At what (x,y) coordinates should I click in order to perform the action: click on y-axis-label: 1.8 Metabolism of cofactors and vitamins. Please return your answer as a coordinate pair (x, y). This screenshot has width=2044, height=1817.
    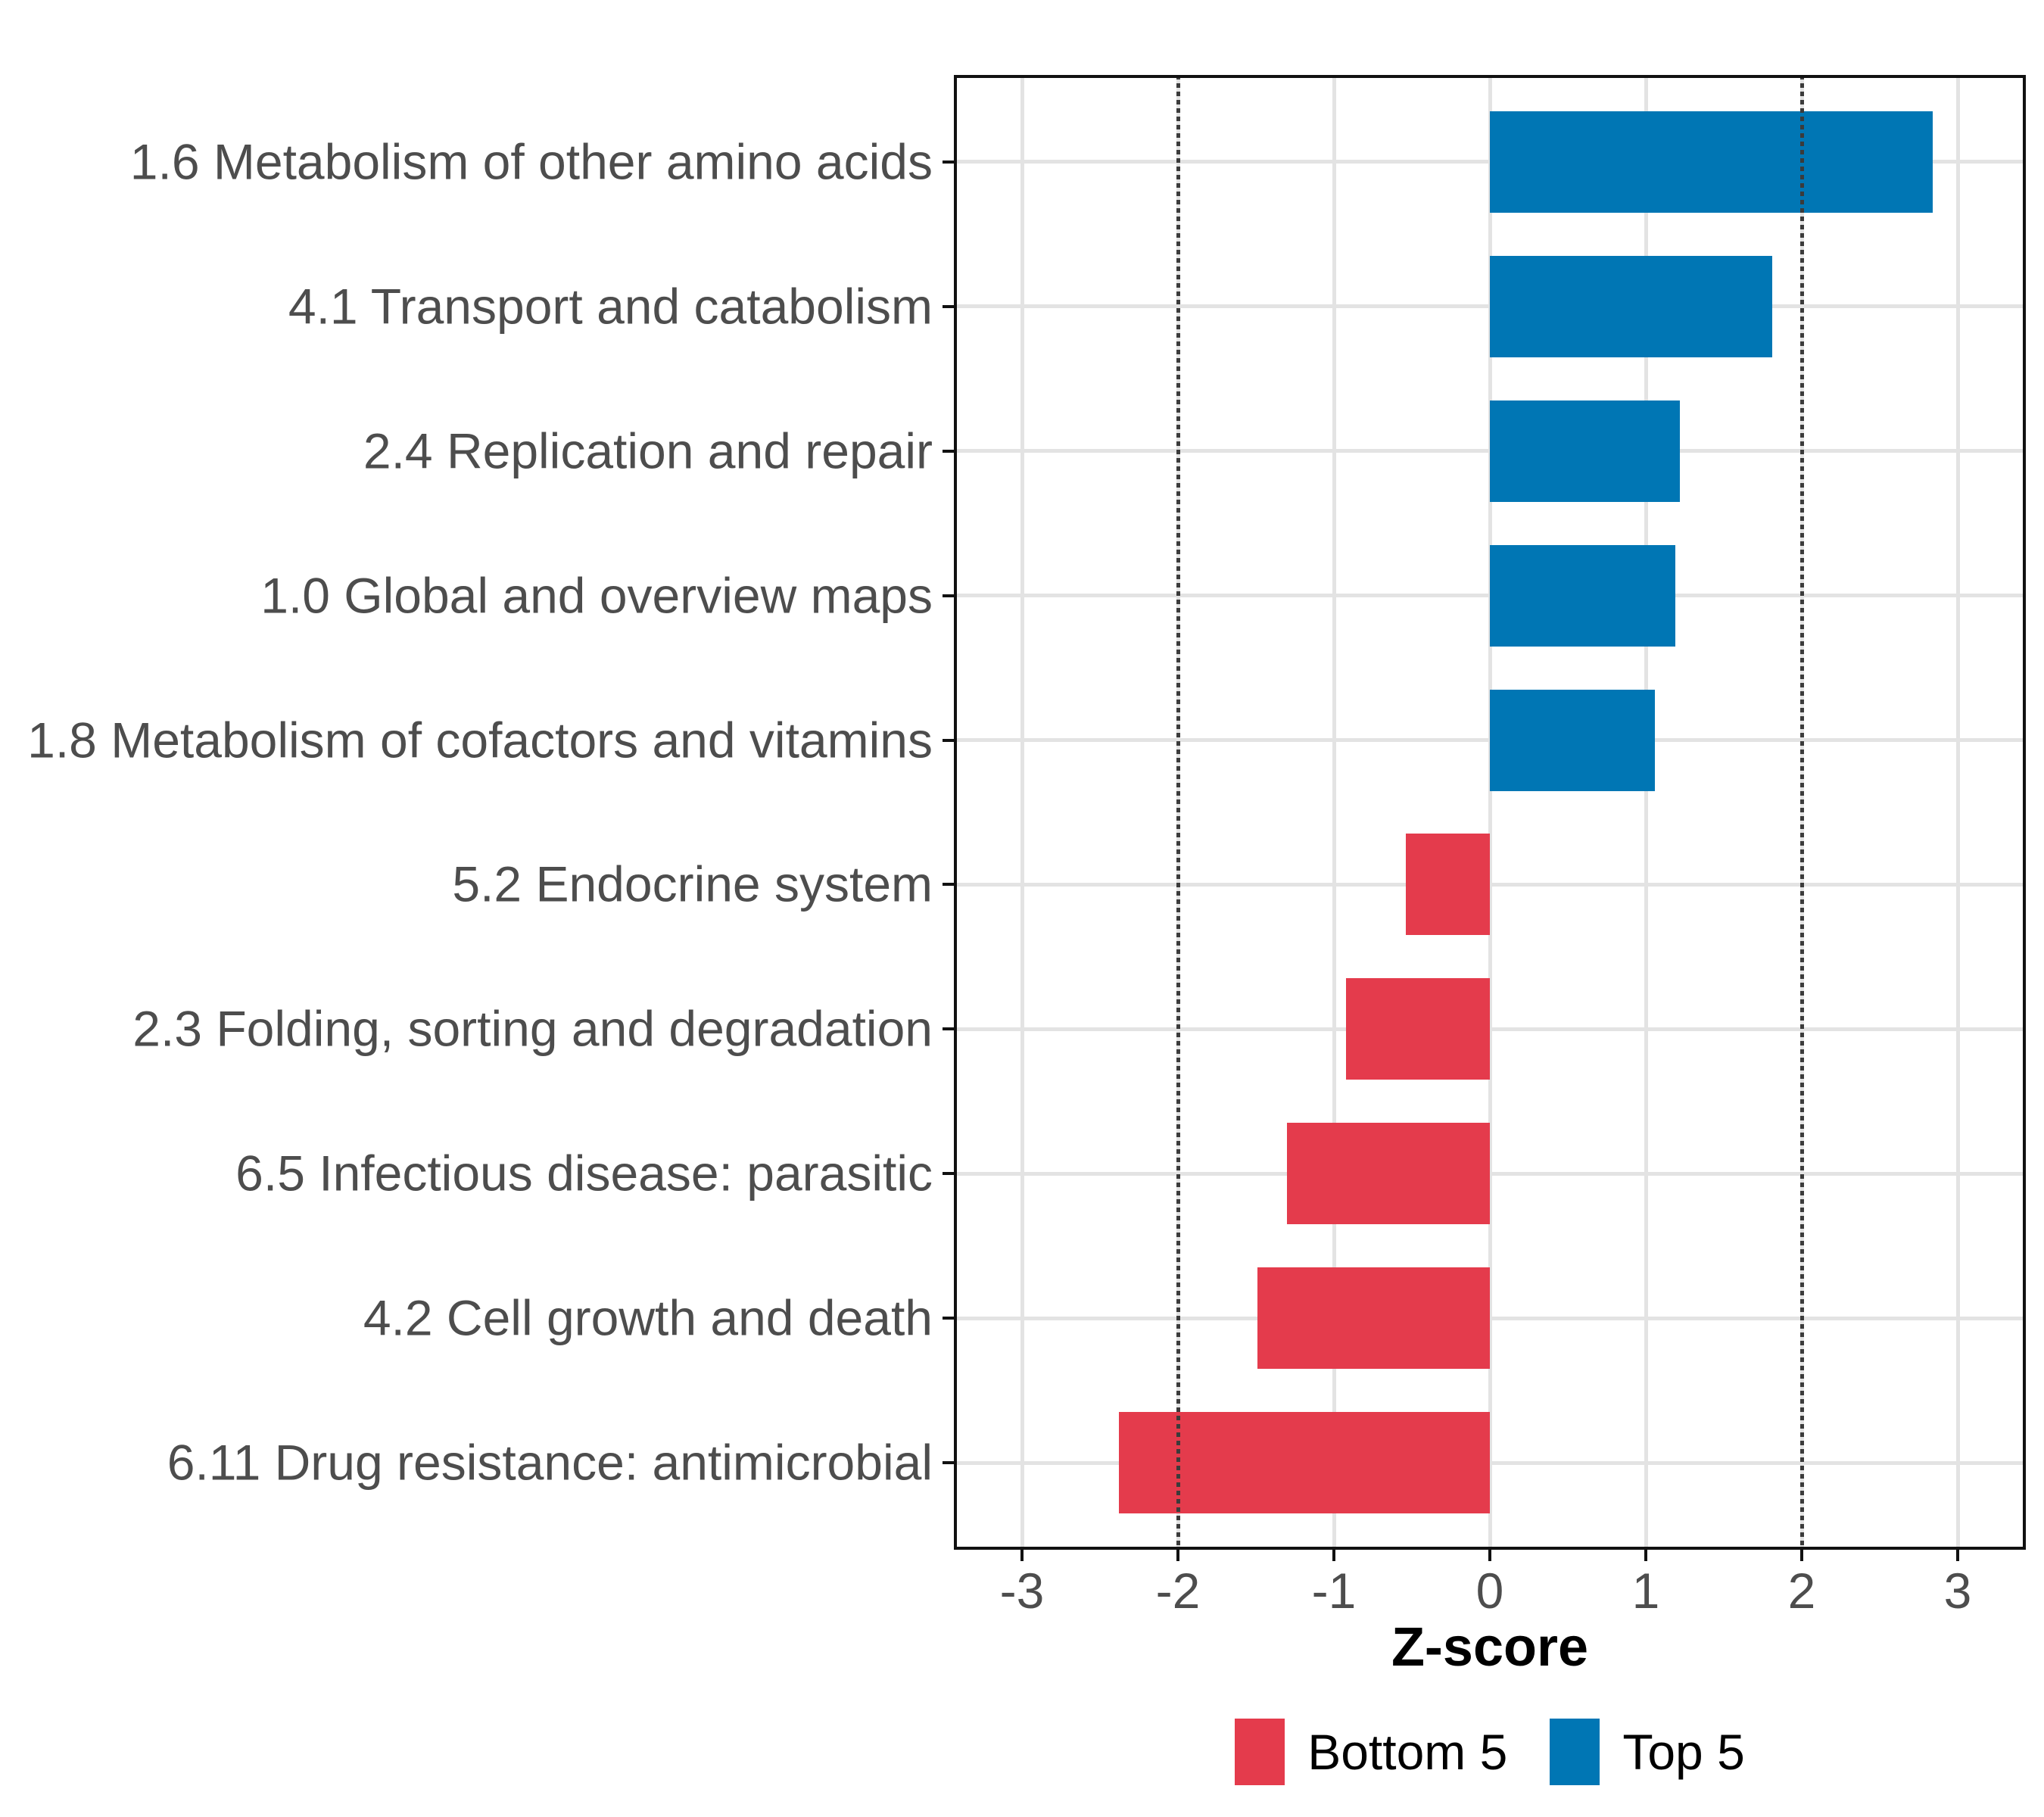
    Looking at the image, I should click on (480, 739).